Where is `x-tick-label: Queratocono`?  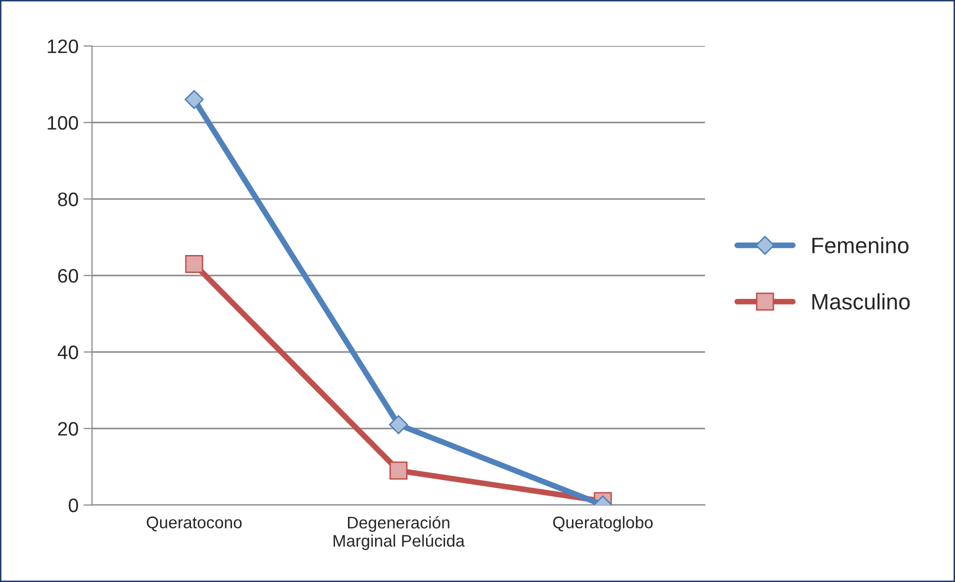
x-tick-label: Queratocono is located at coordinates (194, 524).